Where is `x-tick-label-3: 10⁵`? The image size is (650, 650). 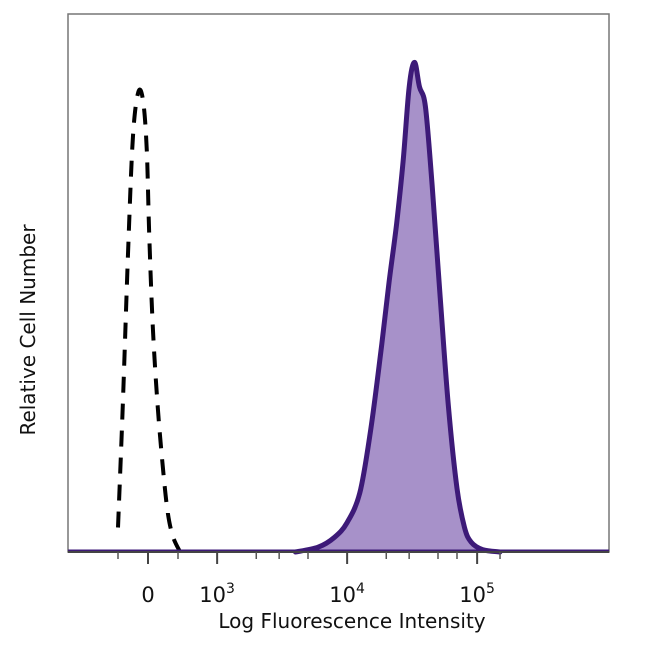 x-tick-label-3: 10⁵ is located at coordinates (477, 594).